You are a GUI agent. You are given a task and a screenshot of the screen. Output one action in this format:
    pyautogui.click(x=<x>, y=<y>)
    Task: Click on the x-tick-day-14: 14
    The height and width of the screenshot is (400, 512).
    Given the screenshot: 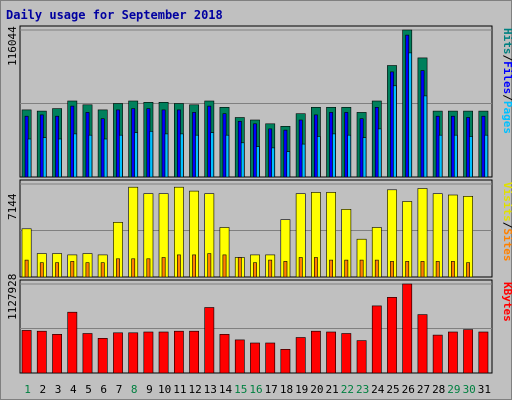 What is the action you would take?
    pyautogui.click(x=226, y=389)
    